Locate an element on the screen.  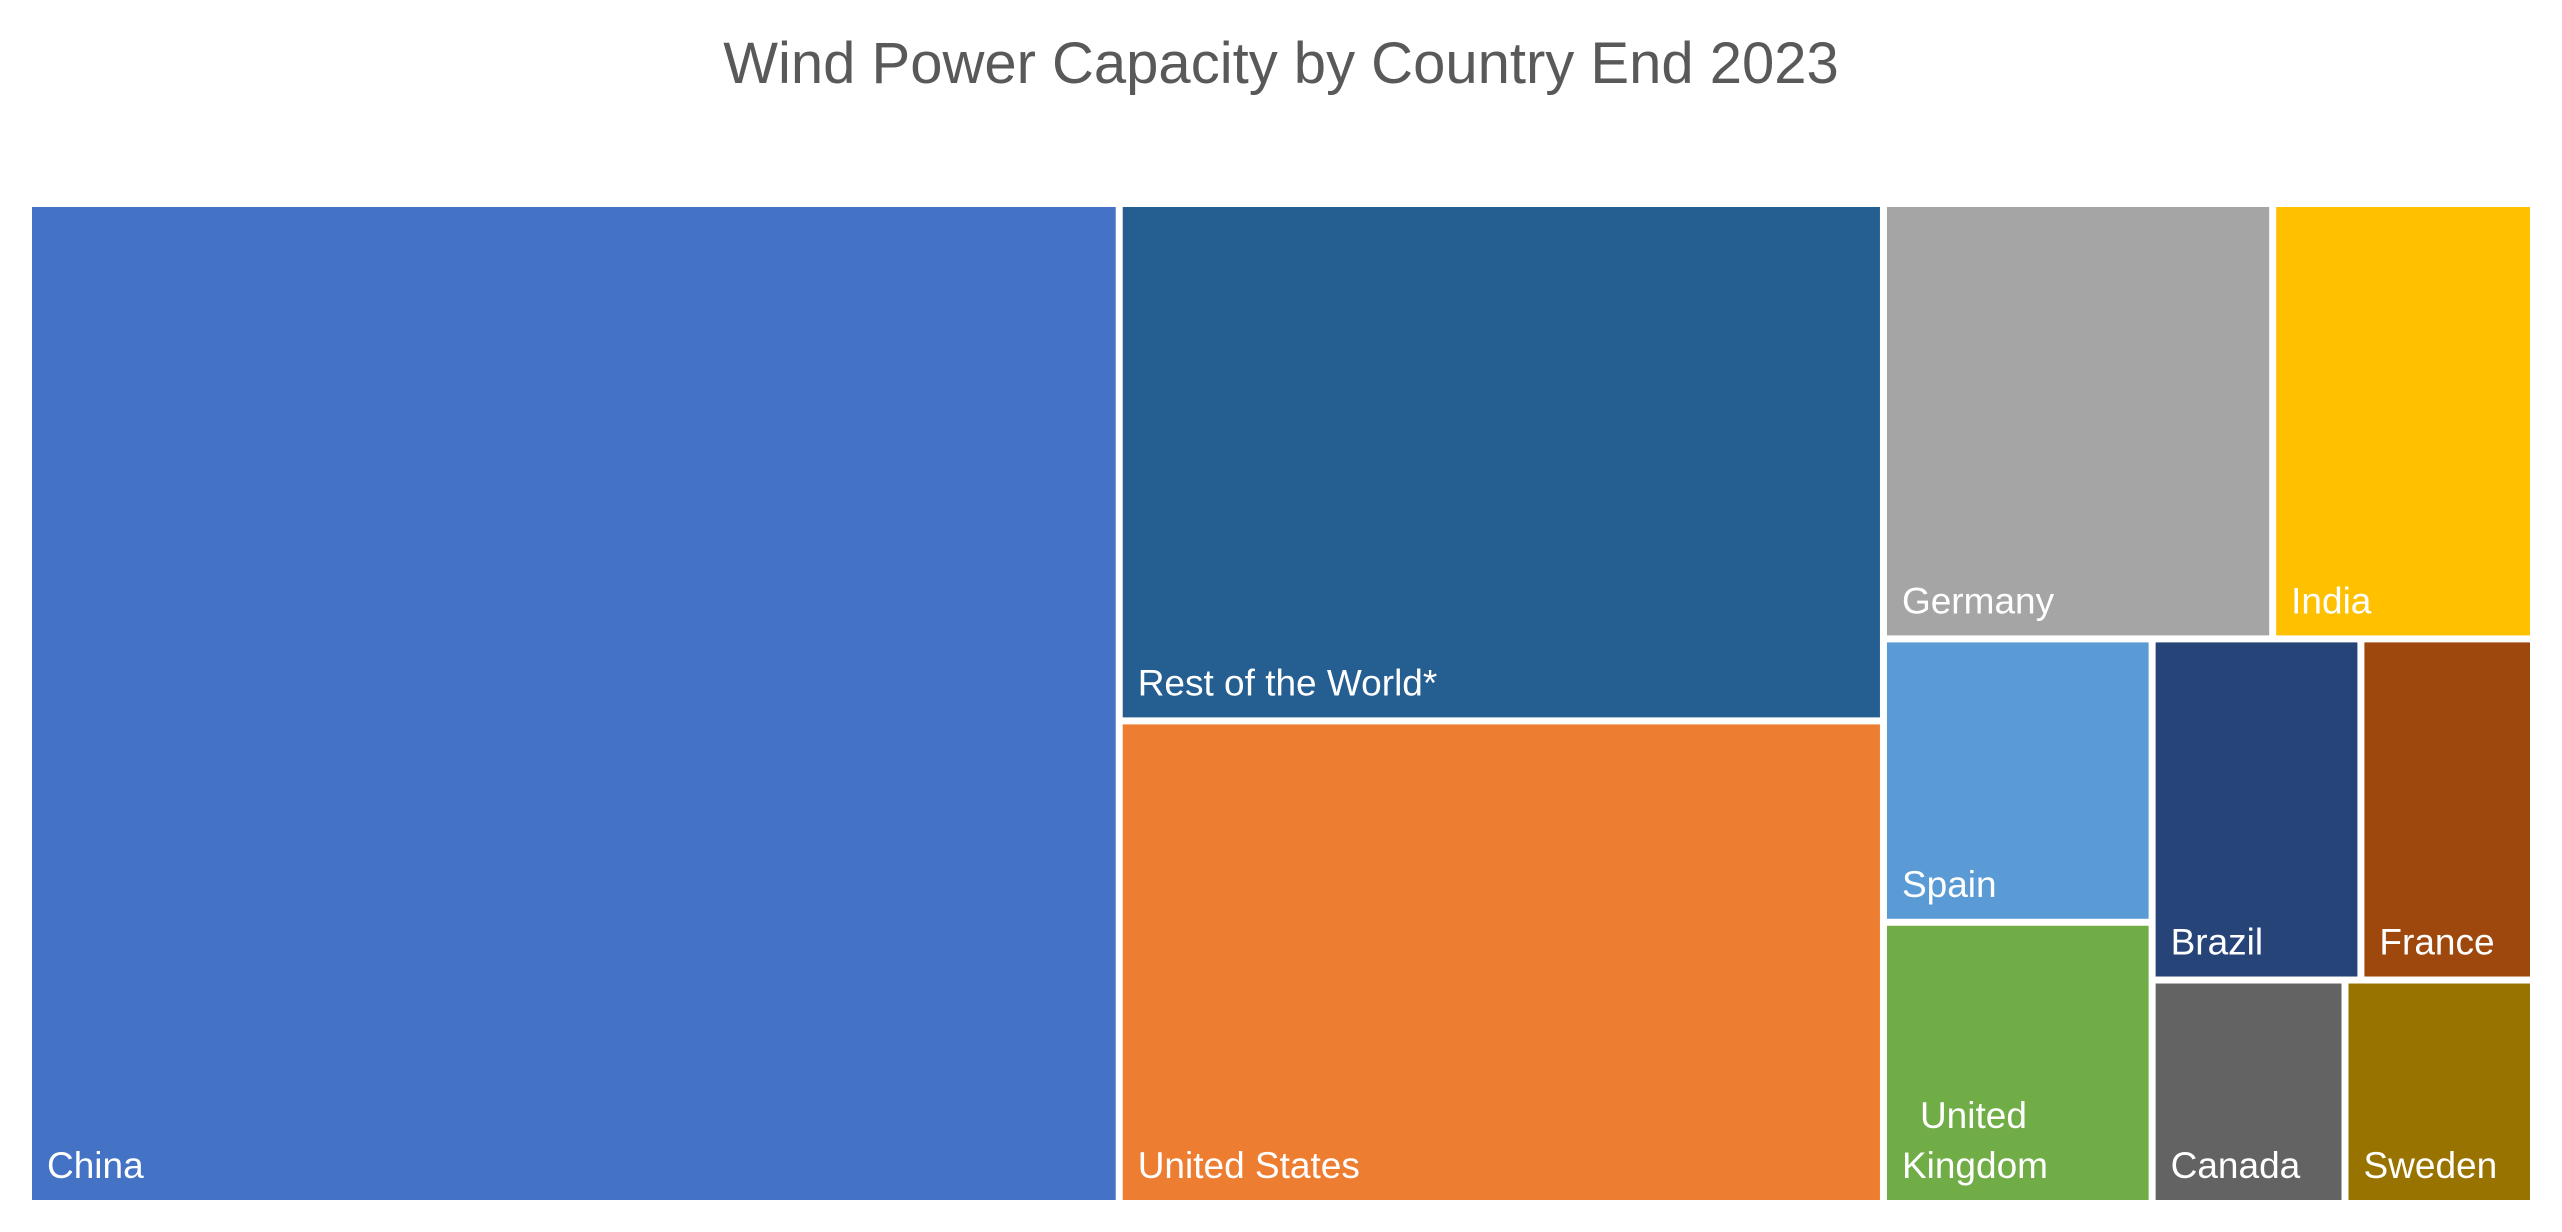
tile-spain is located at coordinates (2017, 780).